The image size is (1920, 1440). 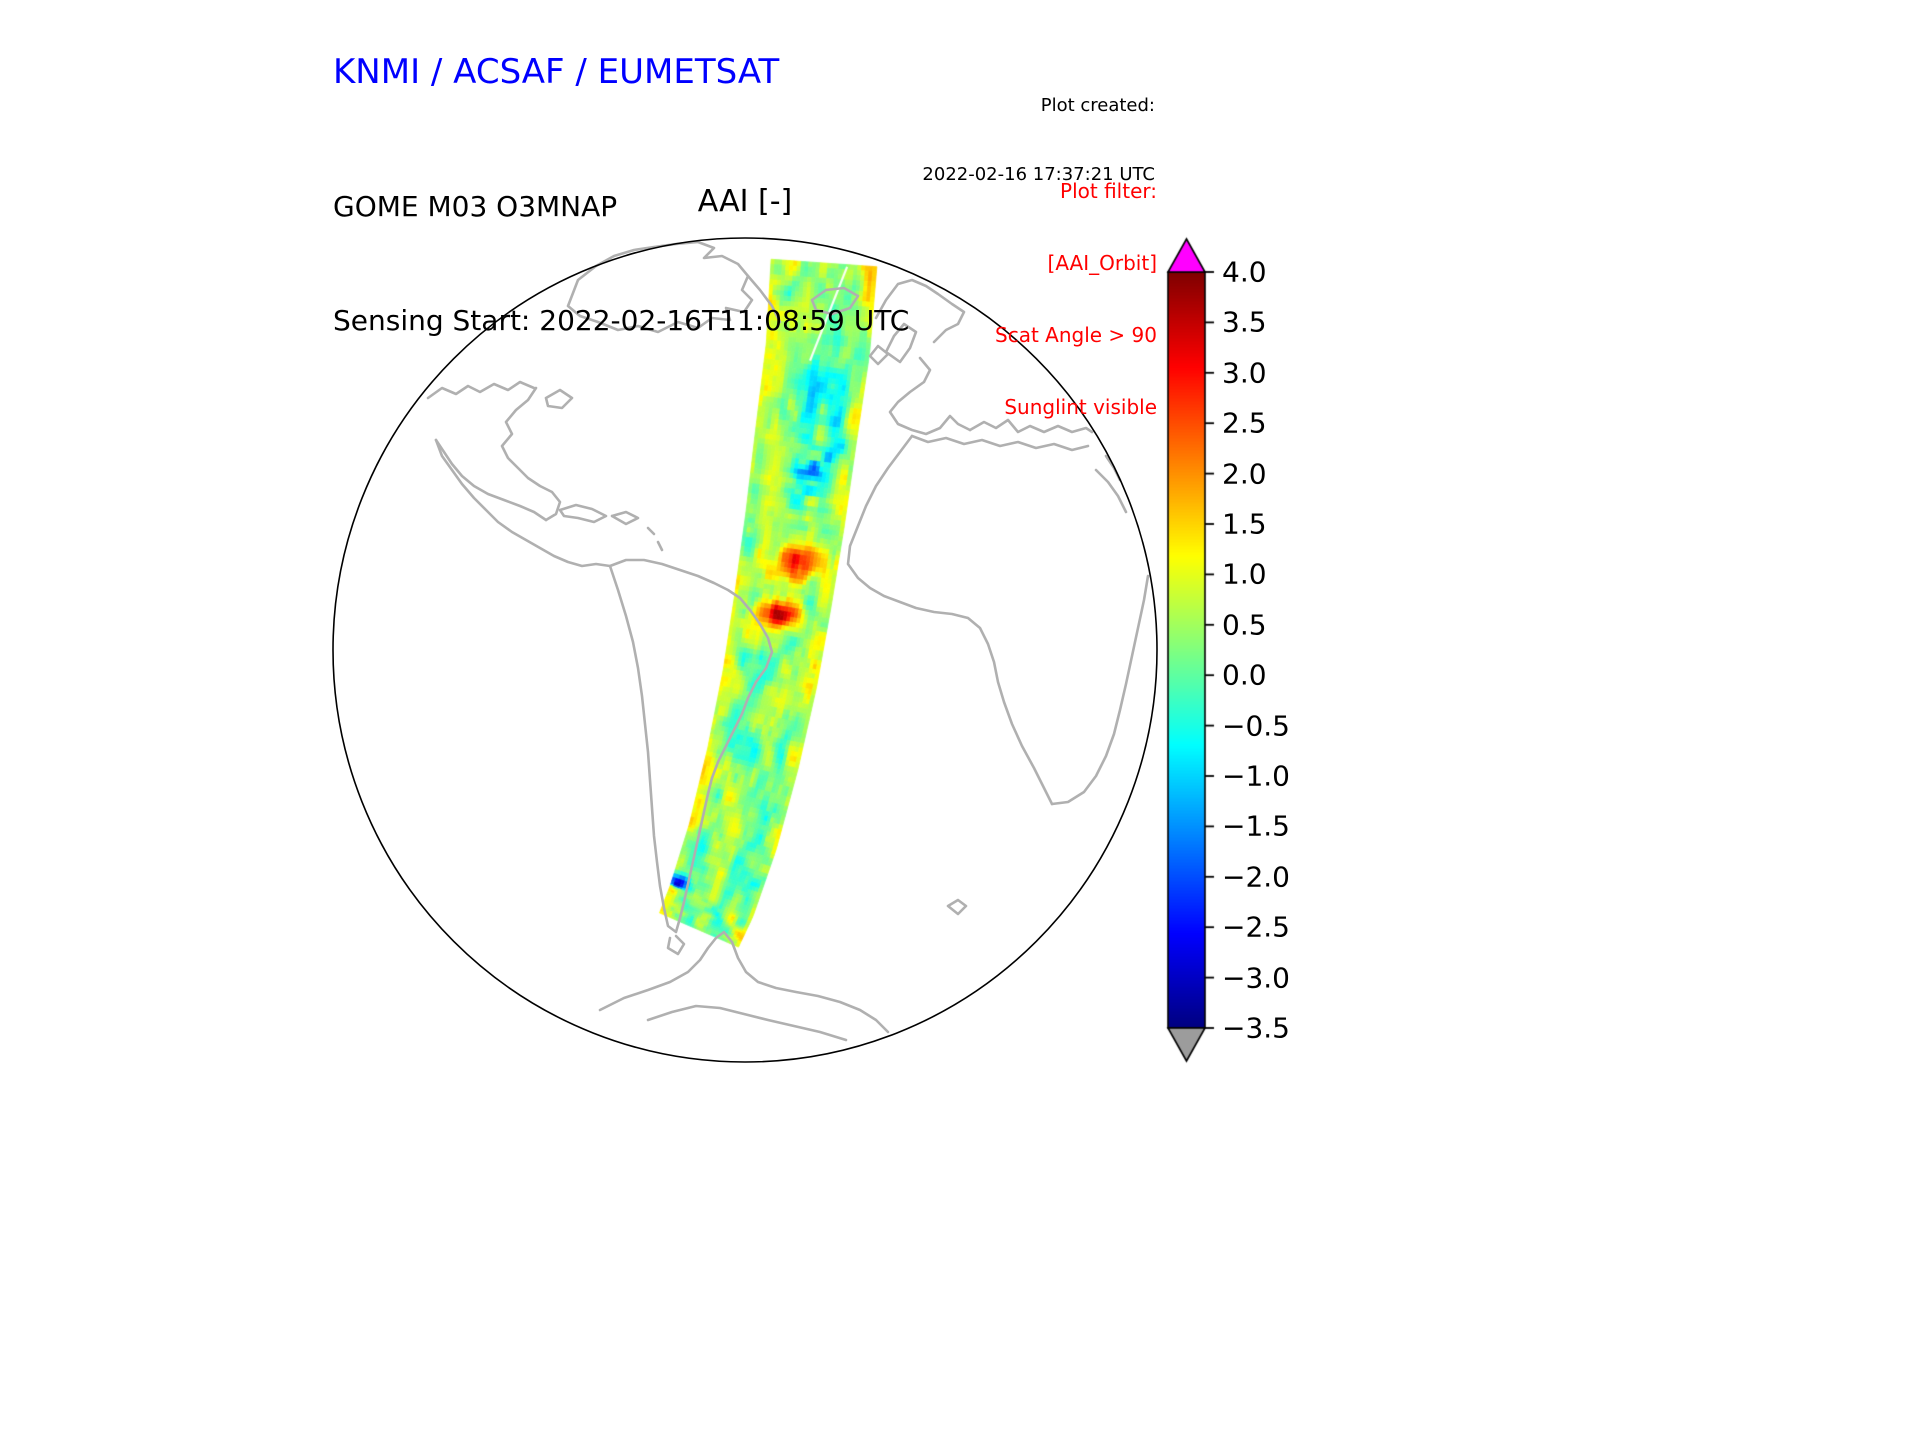 I want to click on product-name: GOME M03 O3MNAP, so click(x=475, y=206).